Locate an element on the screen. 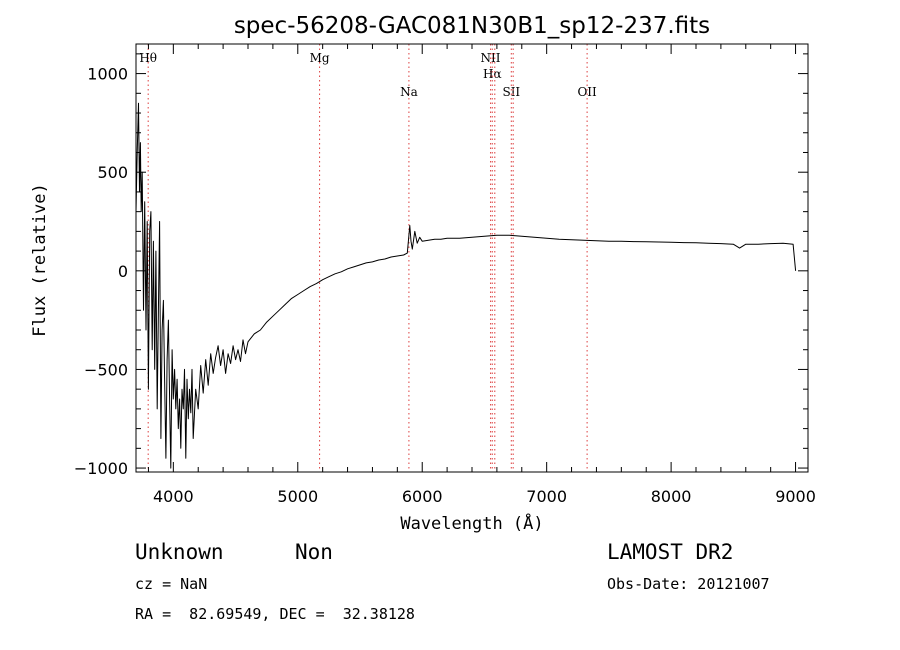 The width and height of the screenshot is (900, 650). emission-line-label: Na is located at coordinates (409, 92).